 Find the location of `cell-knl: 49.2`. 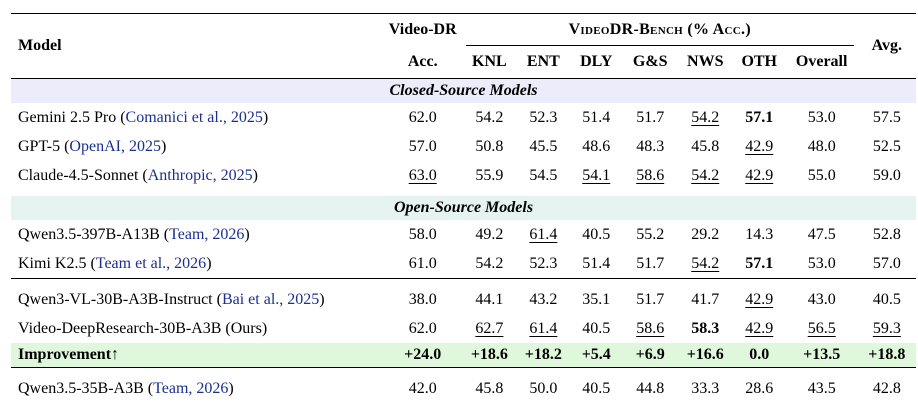

cell-knl: 49.2 is located at coordinates (489, 234).